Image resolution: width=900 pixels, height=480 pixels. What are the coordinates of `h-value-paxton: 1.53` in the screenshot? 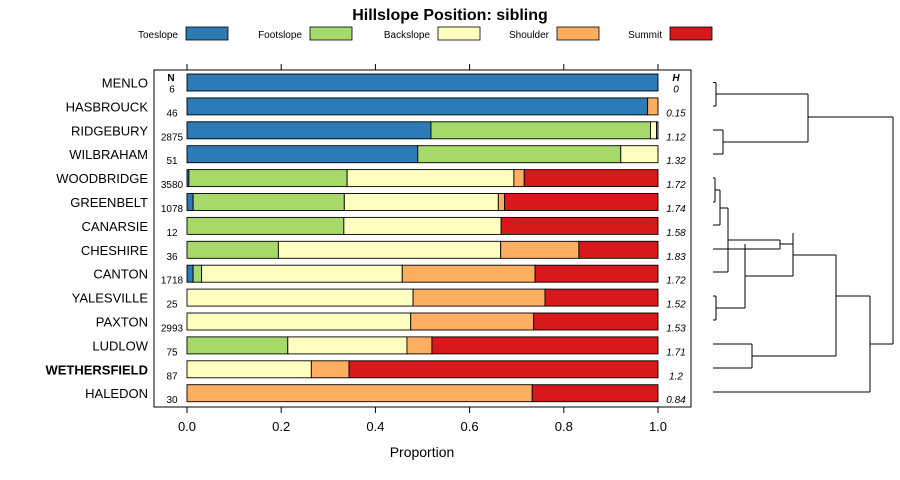 It's located at (676, 329).